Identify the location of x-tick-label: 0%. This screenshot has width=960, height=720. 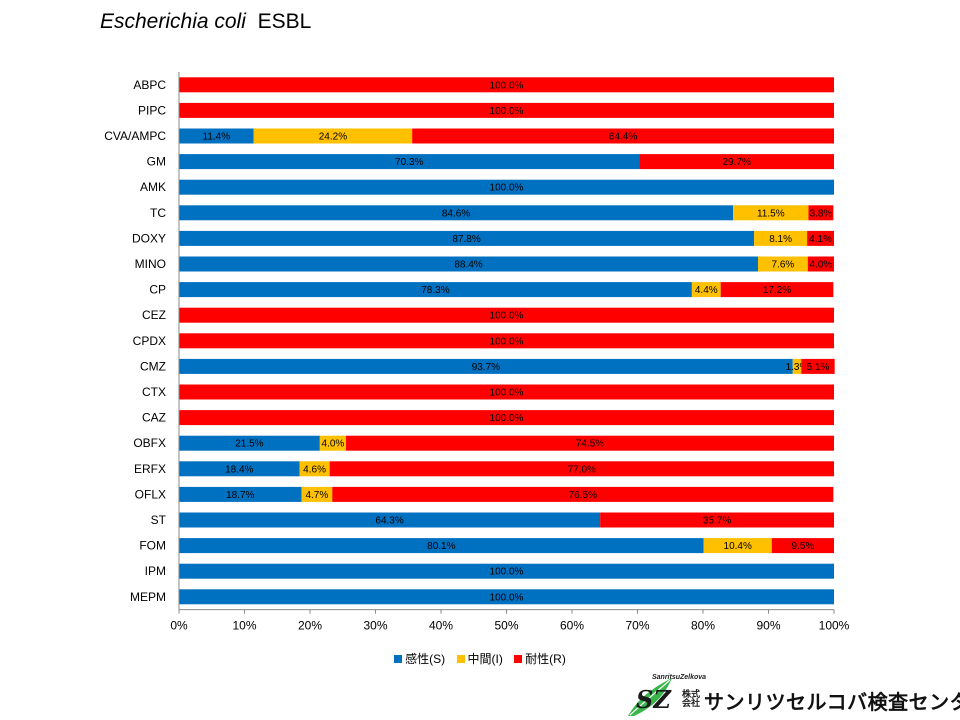
(179, 626).